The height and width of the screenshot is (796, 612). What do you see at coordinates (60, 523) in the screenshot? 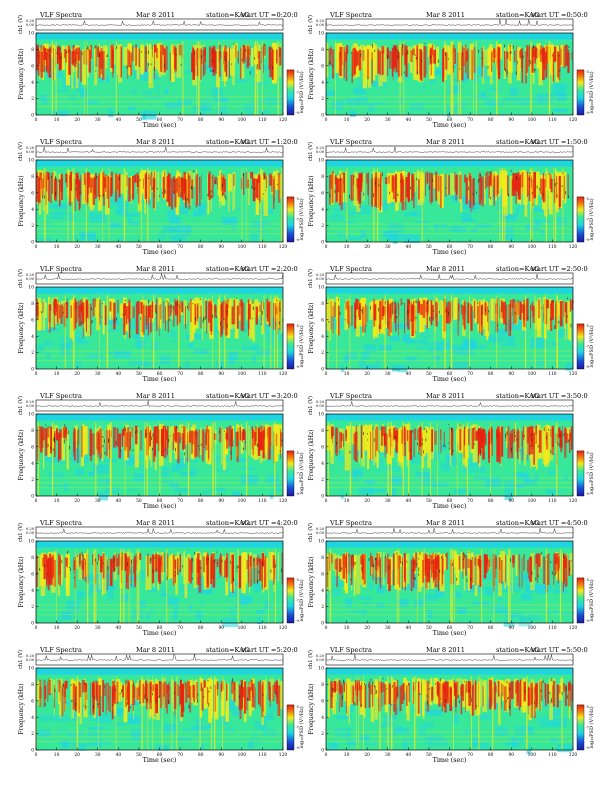
I see `panel-title: VLF Spectra` at bounding box center [60, 523].